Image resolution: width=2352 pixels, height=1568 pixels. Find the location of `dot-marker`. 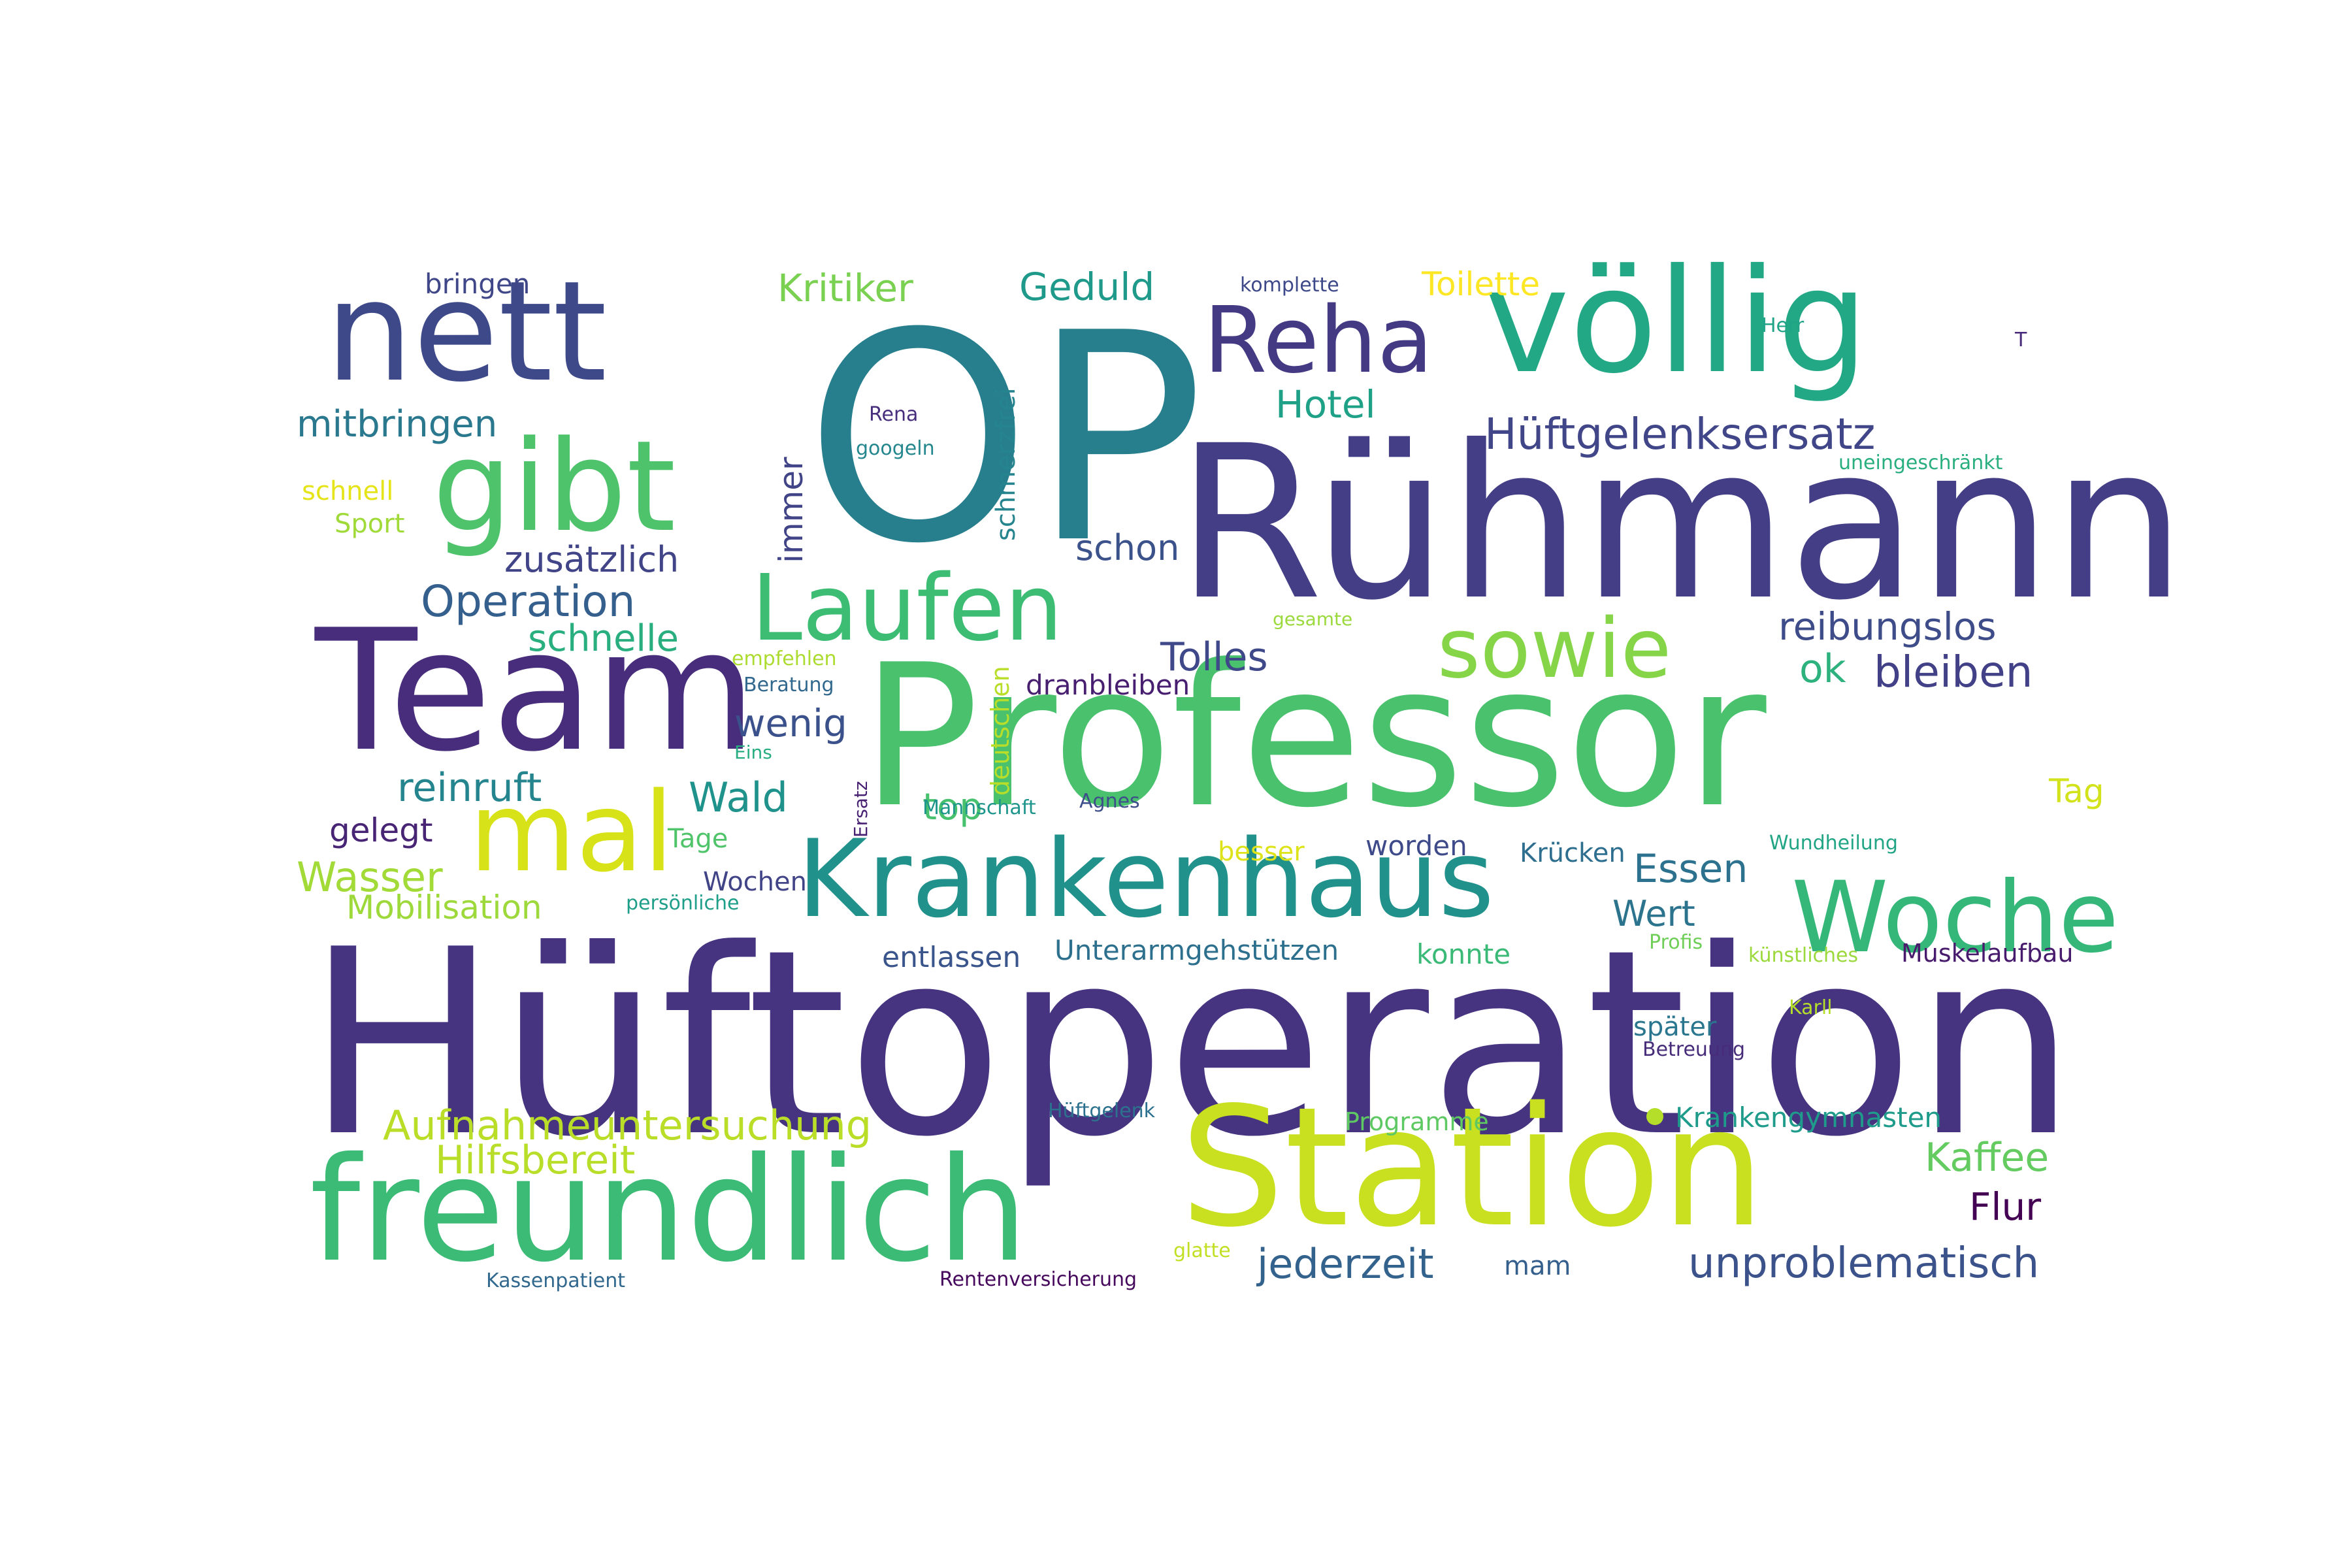

dot-marker is located at coordinates (1654, 1116).